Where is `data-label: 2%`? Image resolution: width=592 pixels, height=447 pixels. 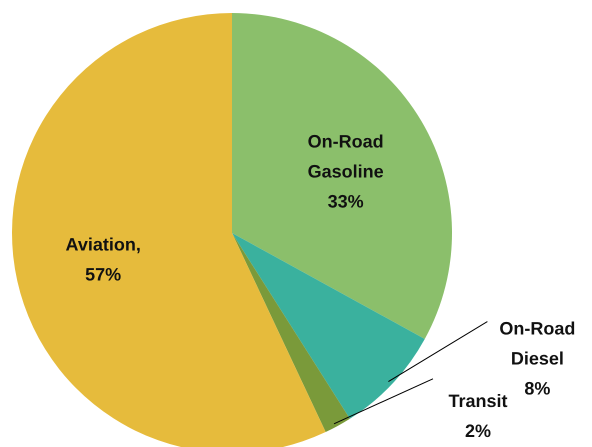 data-label: 2% is located at coordinates (477, 430).